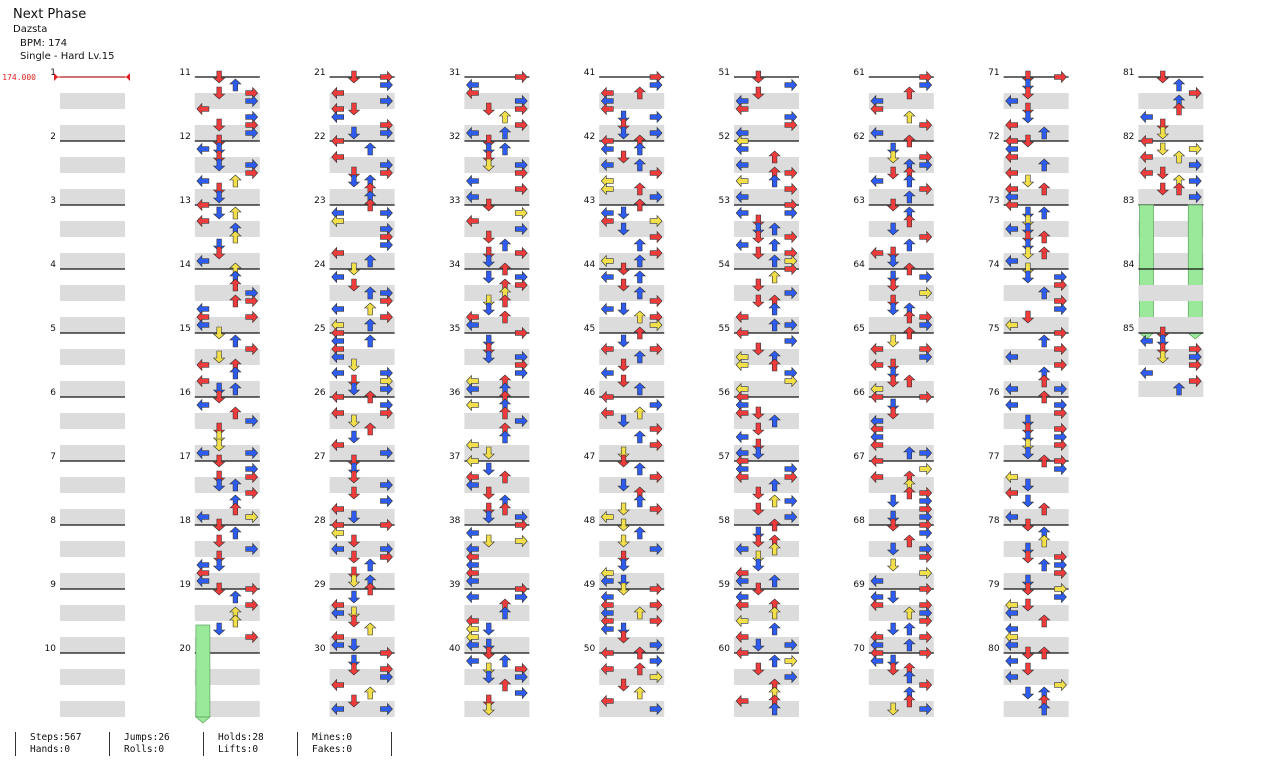  Describe the element at coordinates (1028, 392) in the screenshot. I see `chart-column: 71 72 73 74 75 76 77 78 79 80` at that location.